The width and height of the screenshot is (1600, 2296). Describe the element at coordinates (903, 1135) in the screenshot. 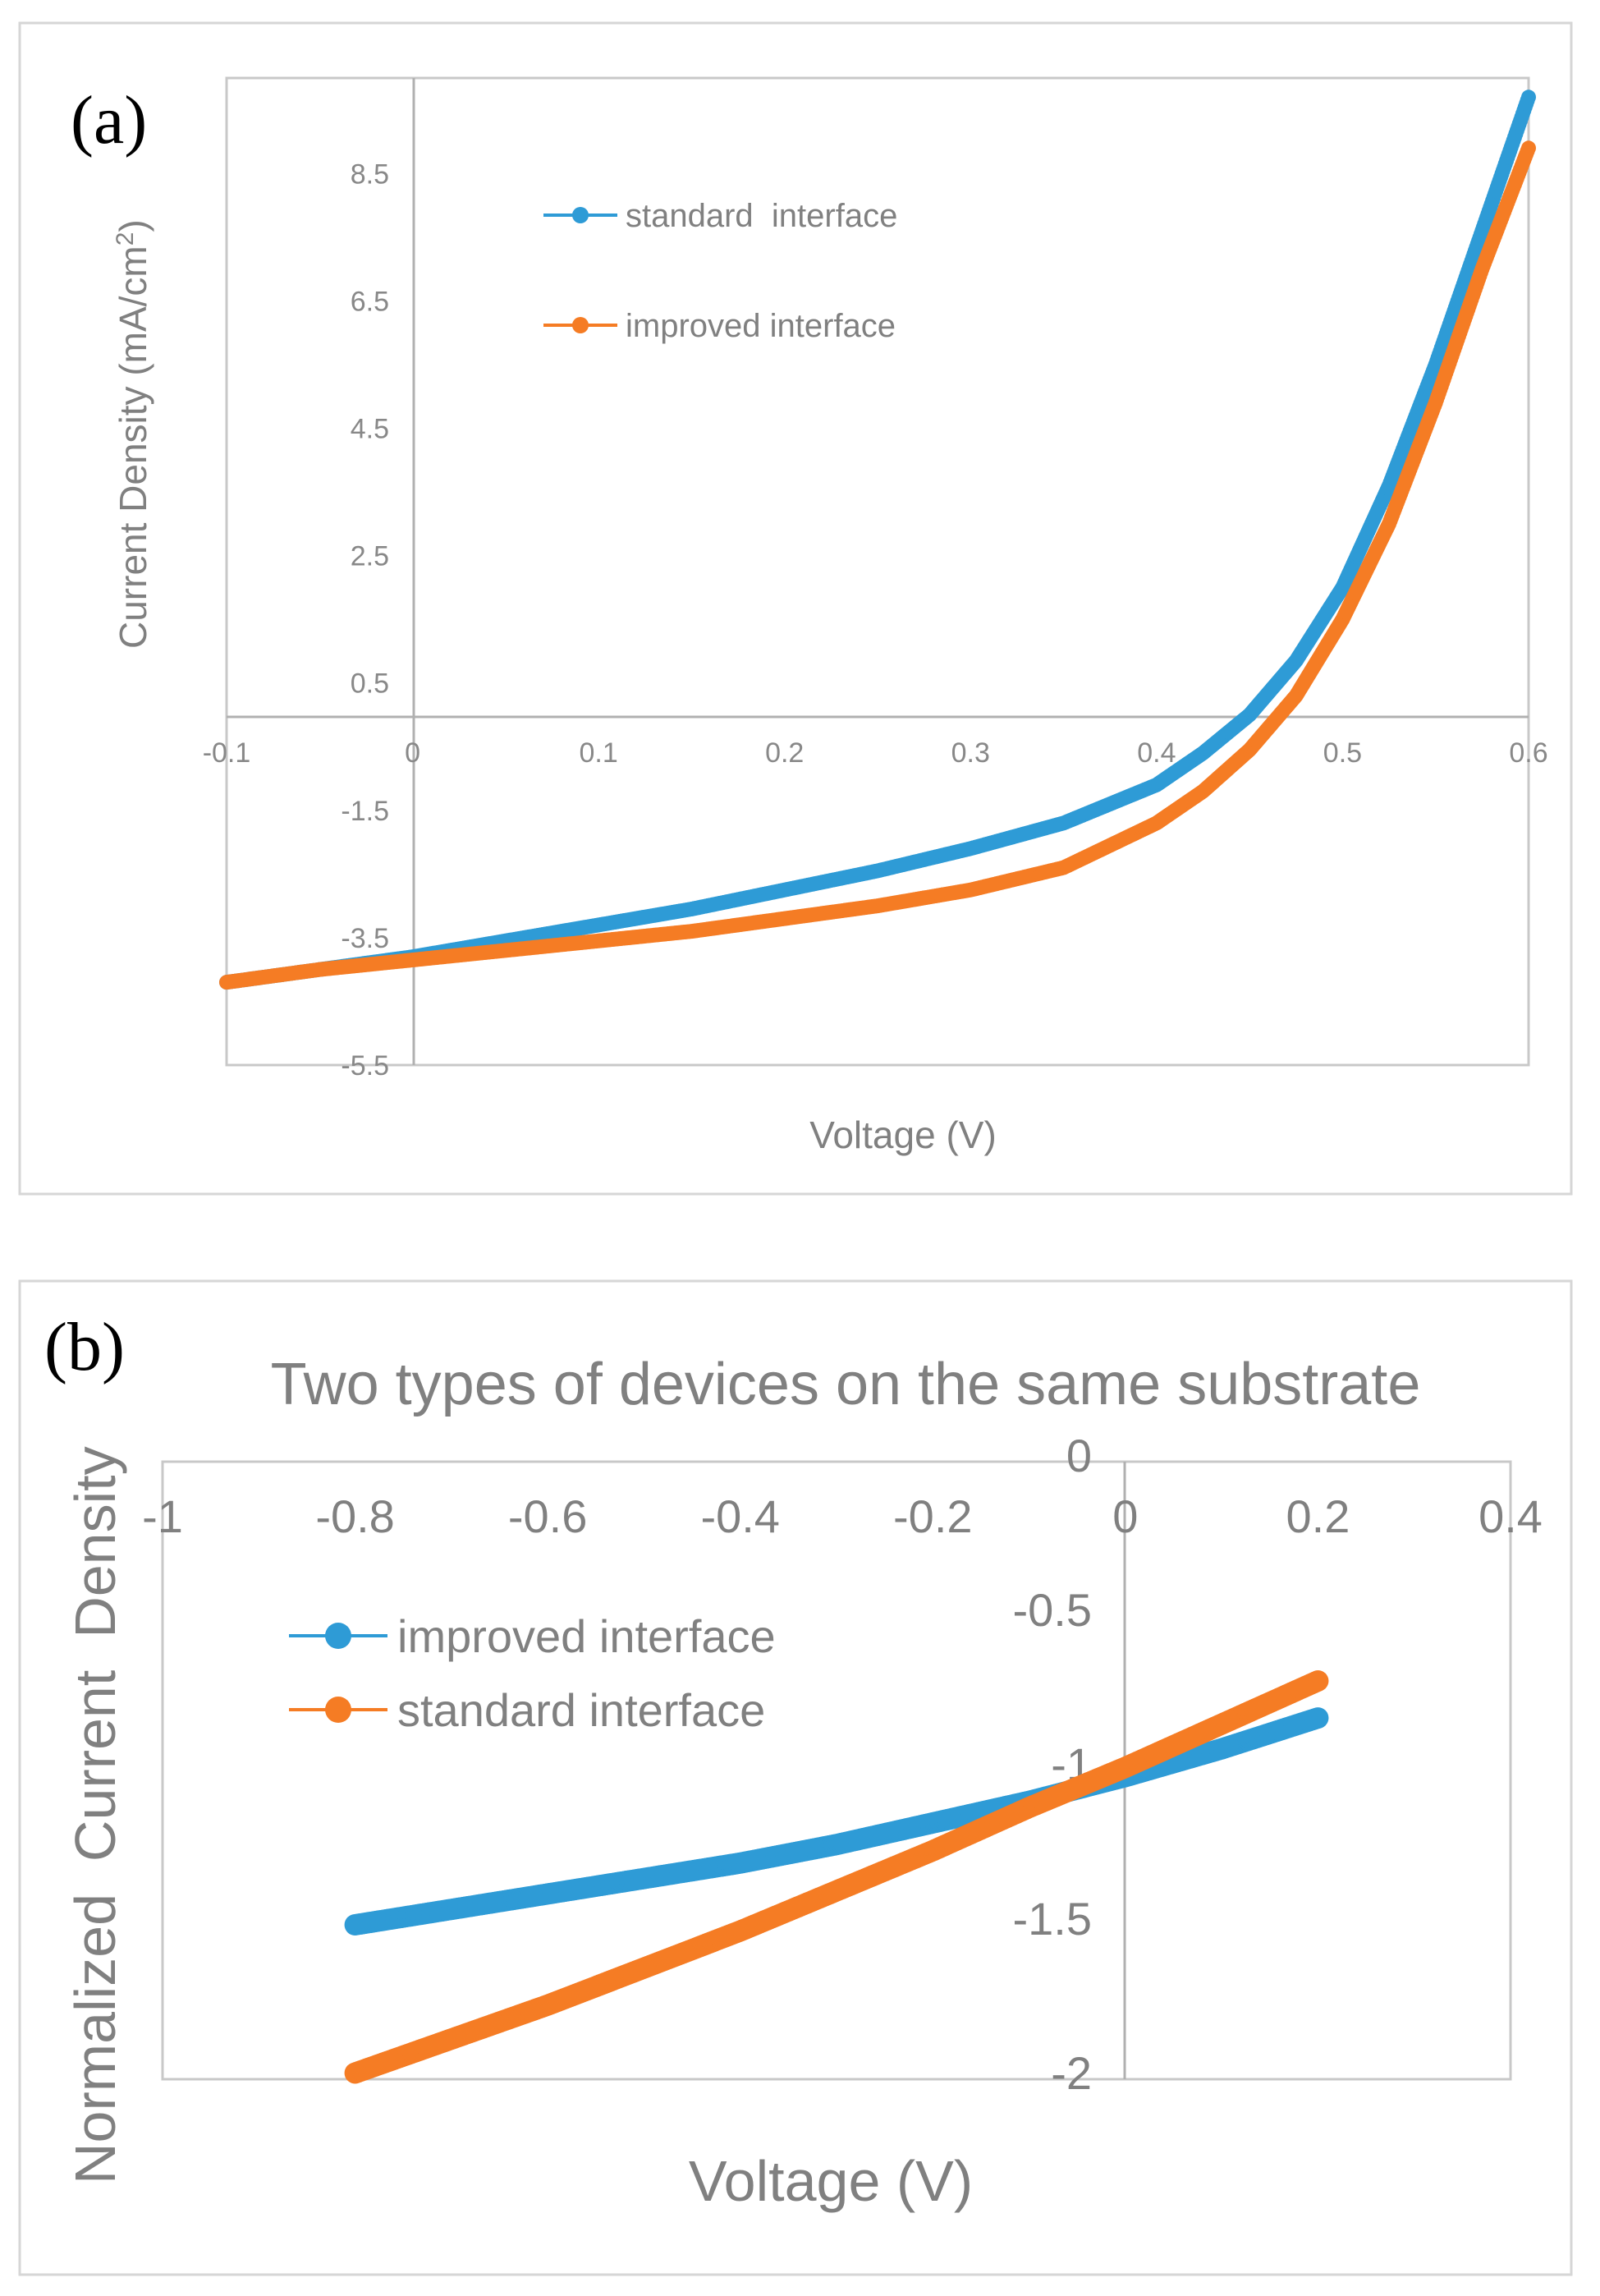

I see `panel-a-x-axis-title: Voltage (V)` at that location.